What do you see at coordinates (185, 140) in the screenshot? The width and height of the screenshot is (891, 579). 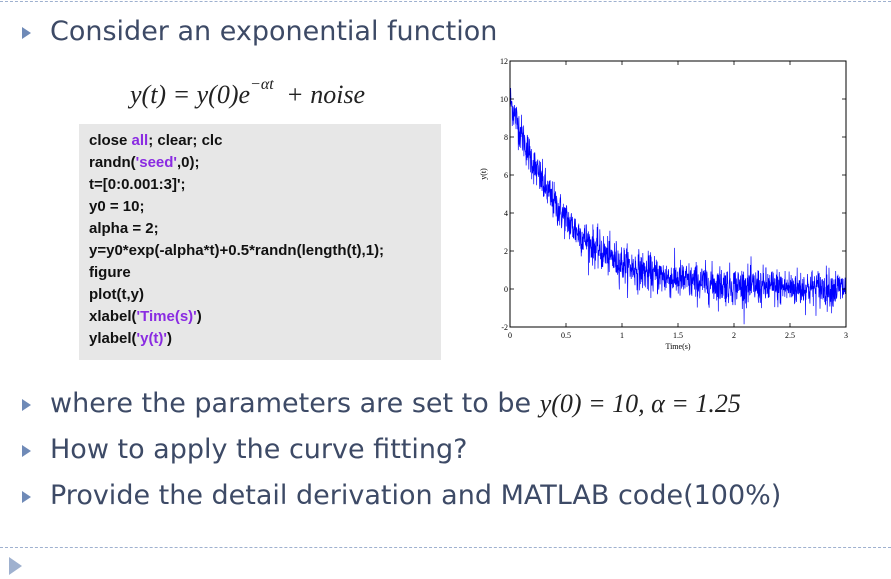 I see `code-token: ; clear; clc` at bounding box center [185, 140].